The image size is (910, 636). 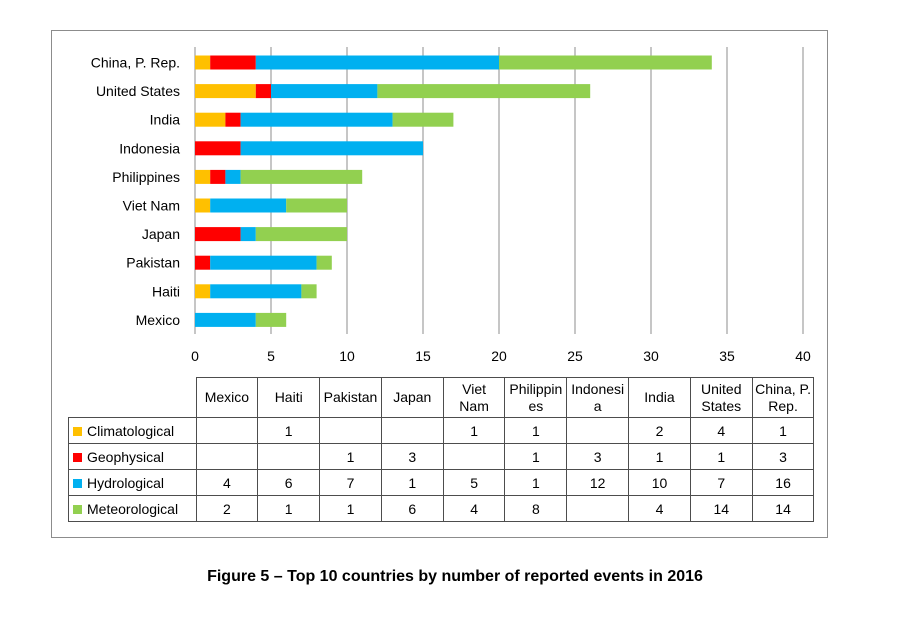 I want to click on column-header: India, so click(x=659, y=397).